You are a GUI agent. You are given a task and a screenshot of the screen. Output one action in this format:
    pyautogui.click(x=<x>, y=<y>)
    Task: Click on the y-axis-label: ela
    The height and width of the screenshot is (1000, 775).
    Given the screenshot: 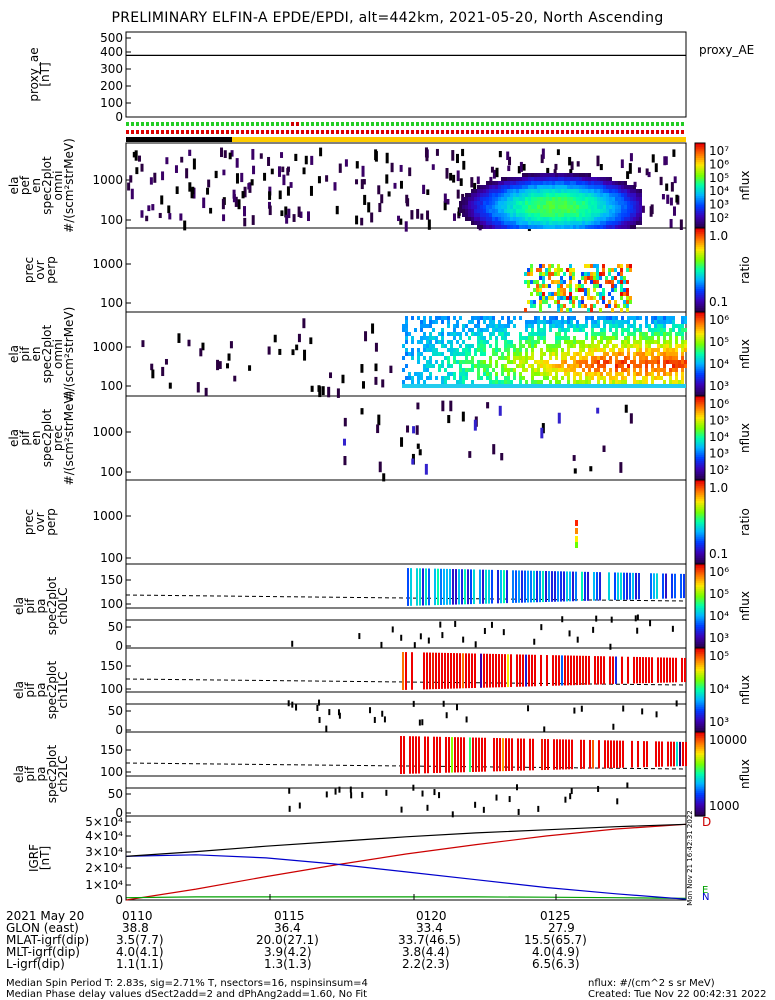 What is the action you would take?
    pyautogui.click(x=19, y=690)
    